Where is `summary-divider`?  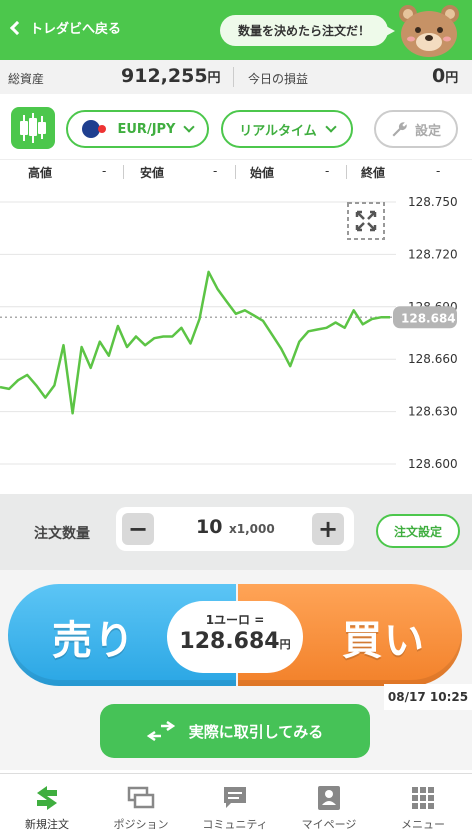 summary-divider is located at coordinates (233, 77).